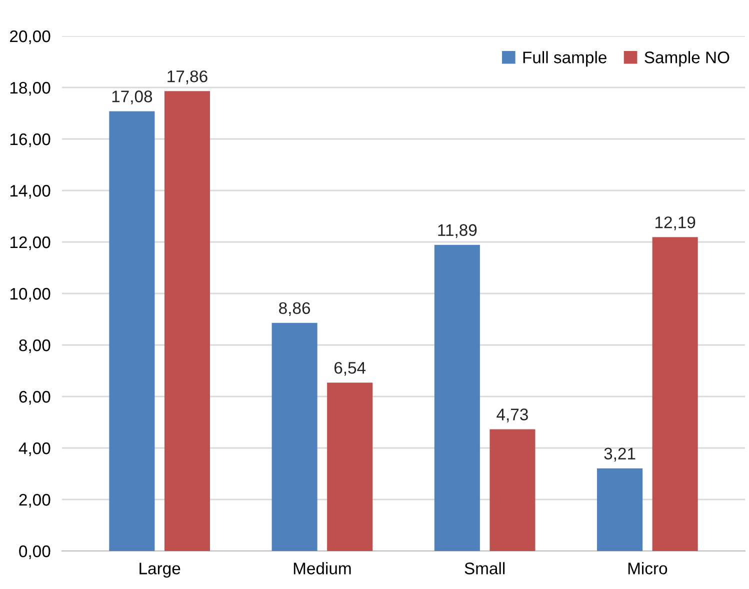 The image size is (749, 589). I want to click on y-tick-label: 10,00, so click(30, 295).